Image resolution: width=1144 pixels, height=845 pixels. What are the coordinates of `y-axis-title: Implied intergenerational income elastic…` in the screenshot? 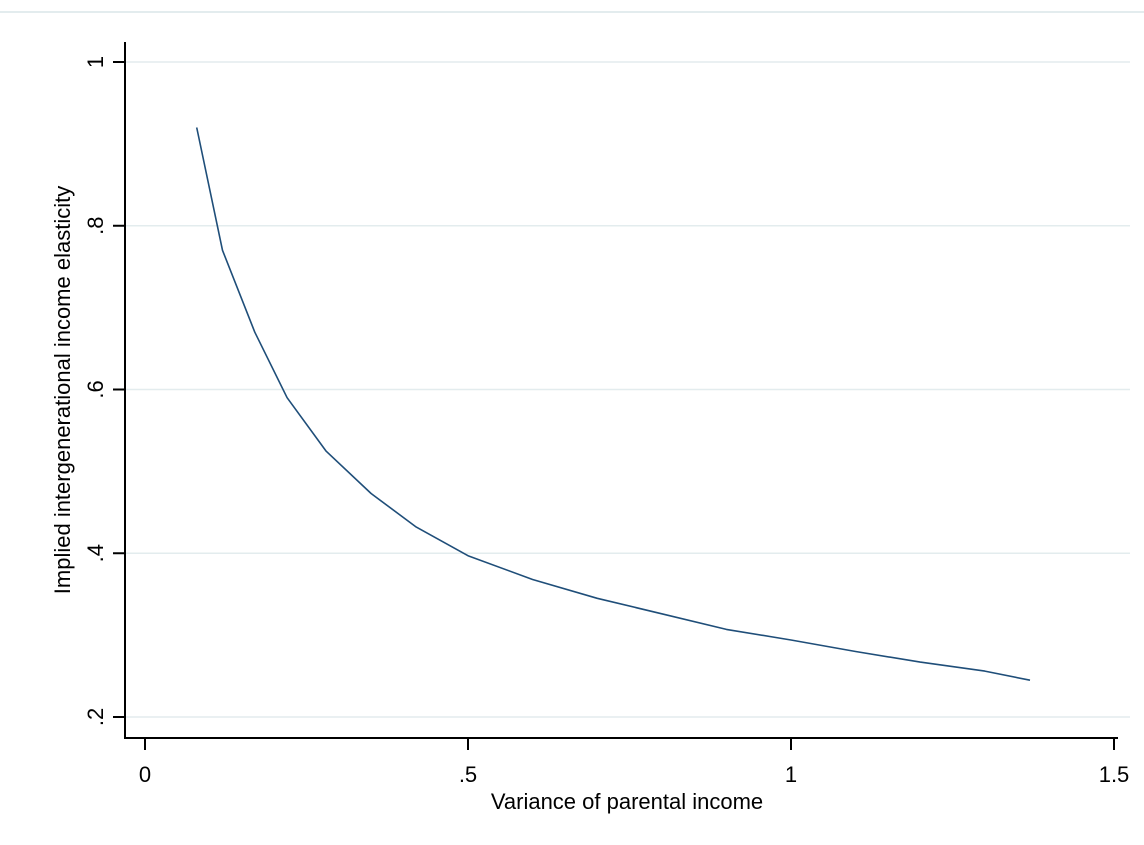 It's located at (62, 390).